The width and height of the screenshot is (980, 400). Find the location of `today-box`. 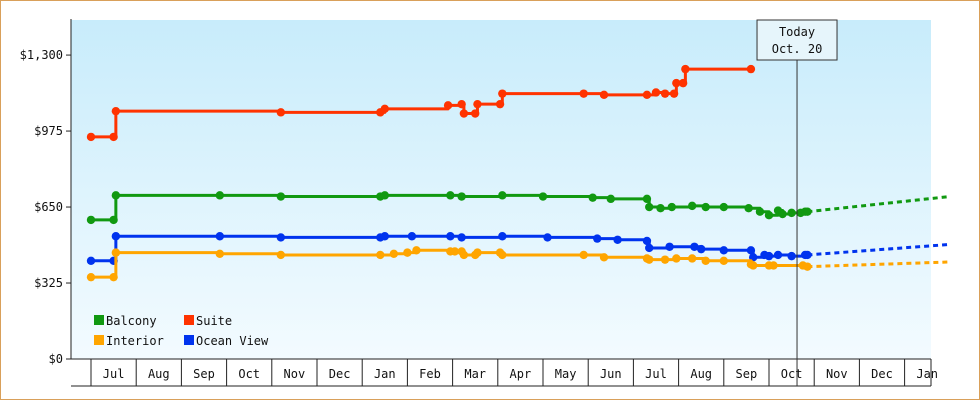

today-box is located at coordinates (797, 40).